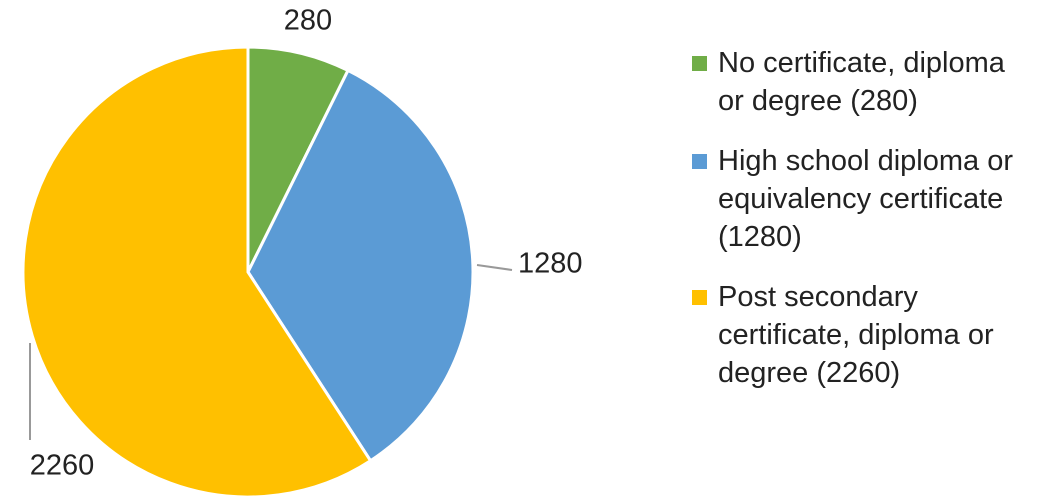  I want to click on pie-slice, so click(298, 159).